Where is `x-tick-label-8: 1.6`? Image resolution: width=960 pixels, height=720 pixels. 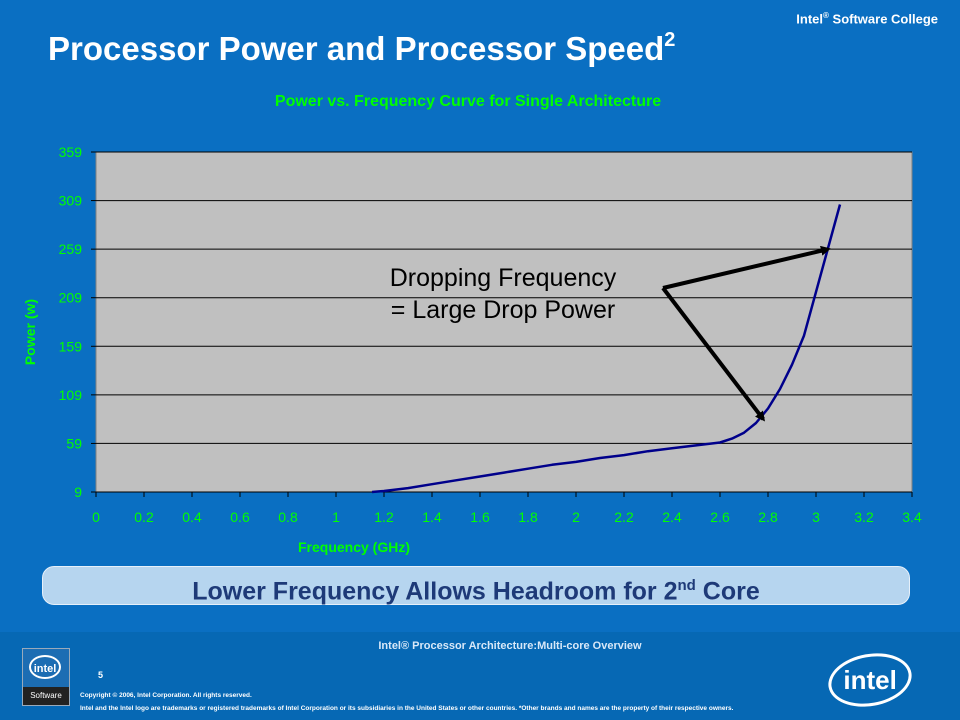 x-tick-label-8: 1.6 is located at coordinates (480, 517).